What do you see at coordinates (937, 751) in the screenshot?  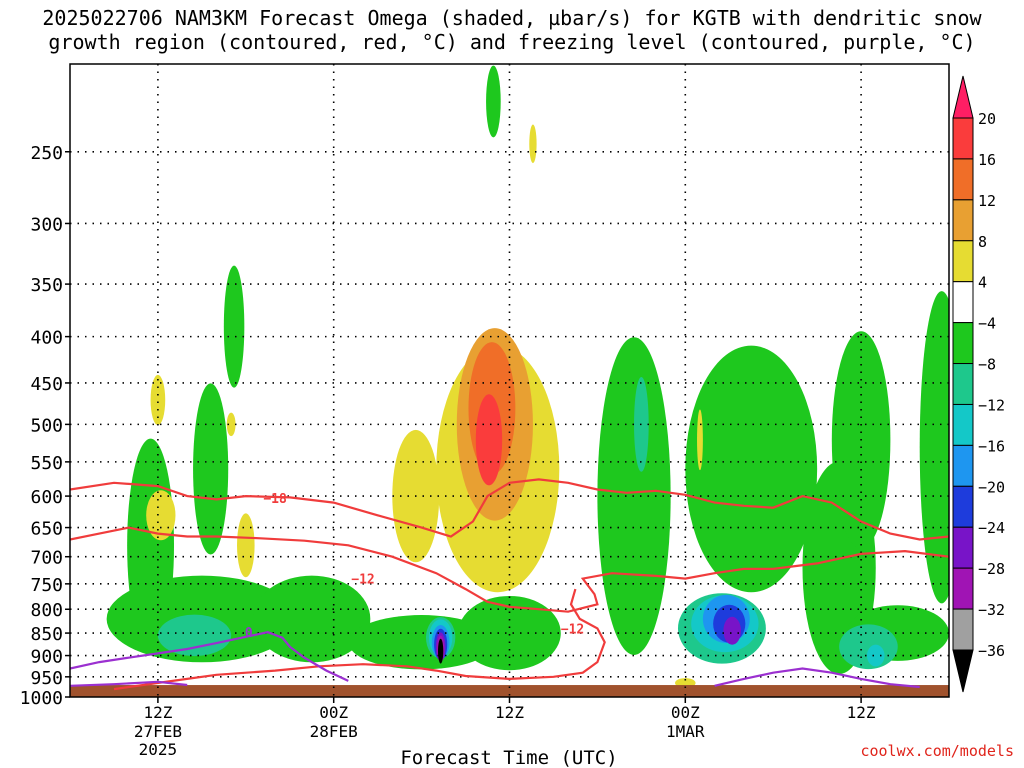 I see `credit-text: coolwx.com/models` at bounding box center [937, 751].